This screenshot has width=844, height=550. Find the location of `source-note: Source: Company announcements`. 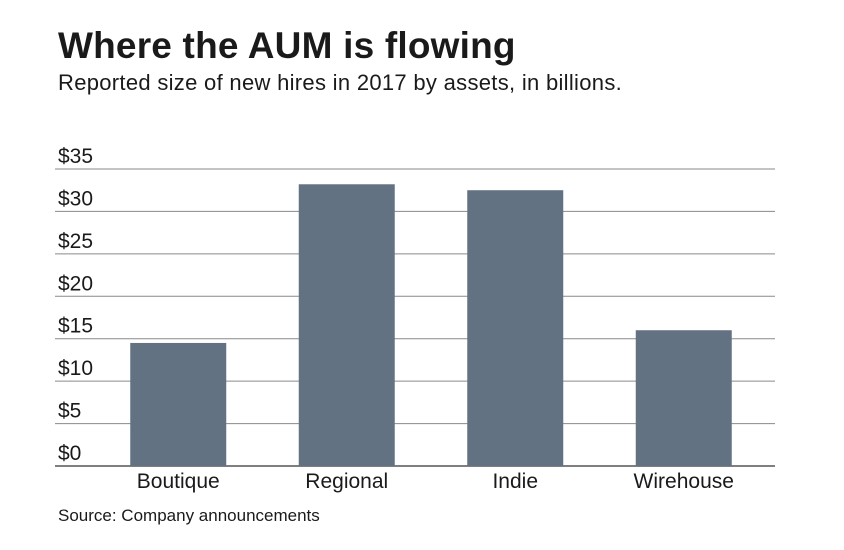

source-note: Source: Company announcements is located at coordinates (189, 515).